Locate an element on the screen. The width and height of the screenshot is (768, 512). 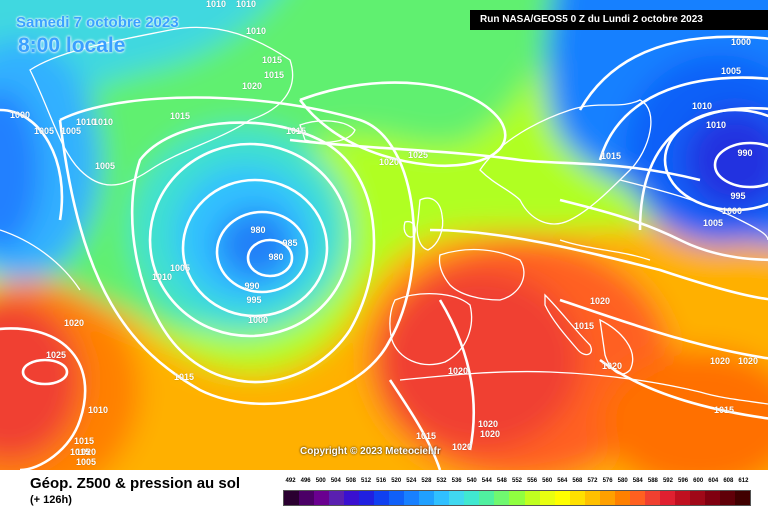
scale-tick-label: 492 is located at coordinates (290, 481).